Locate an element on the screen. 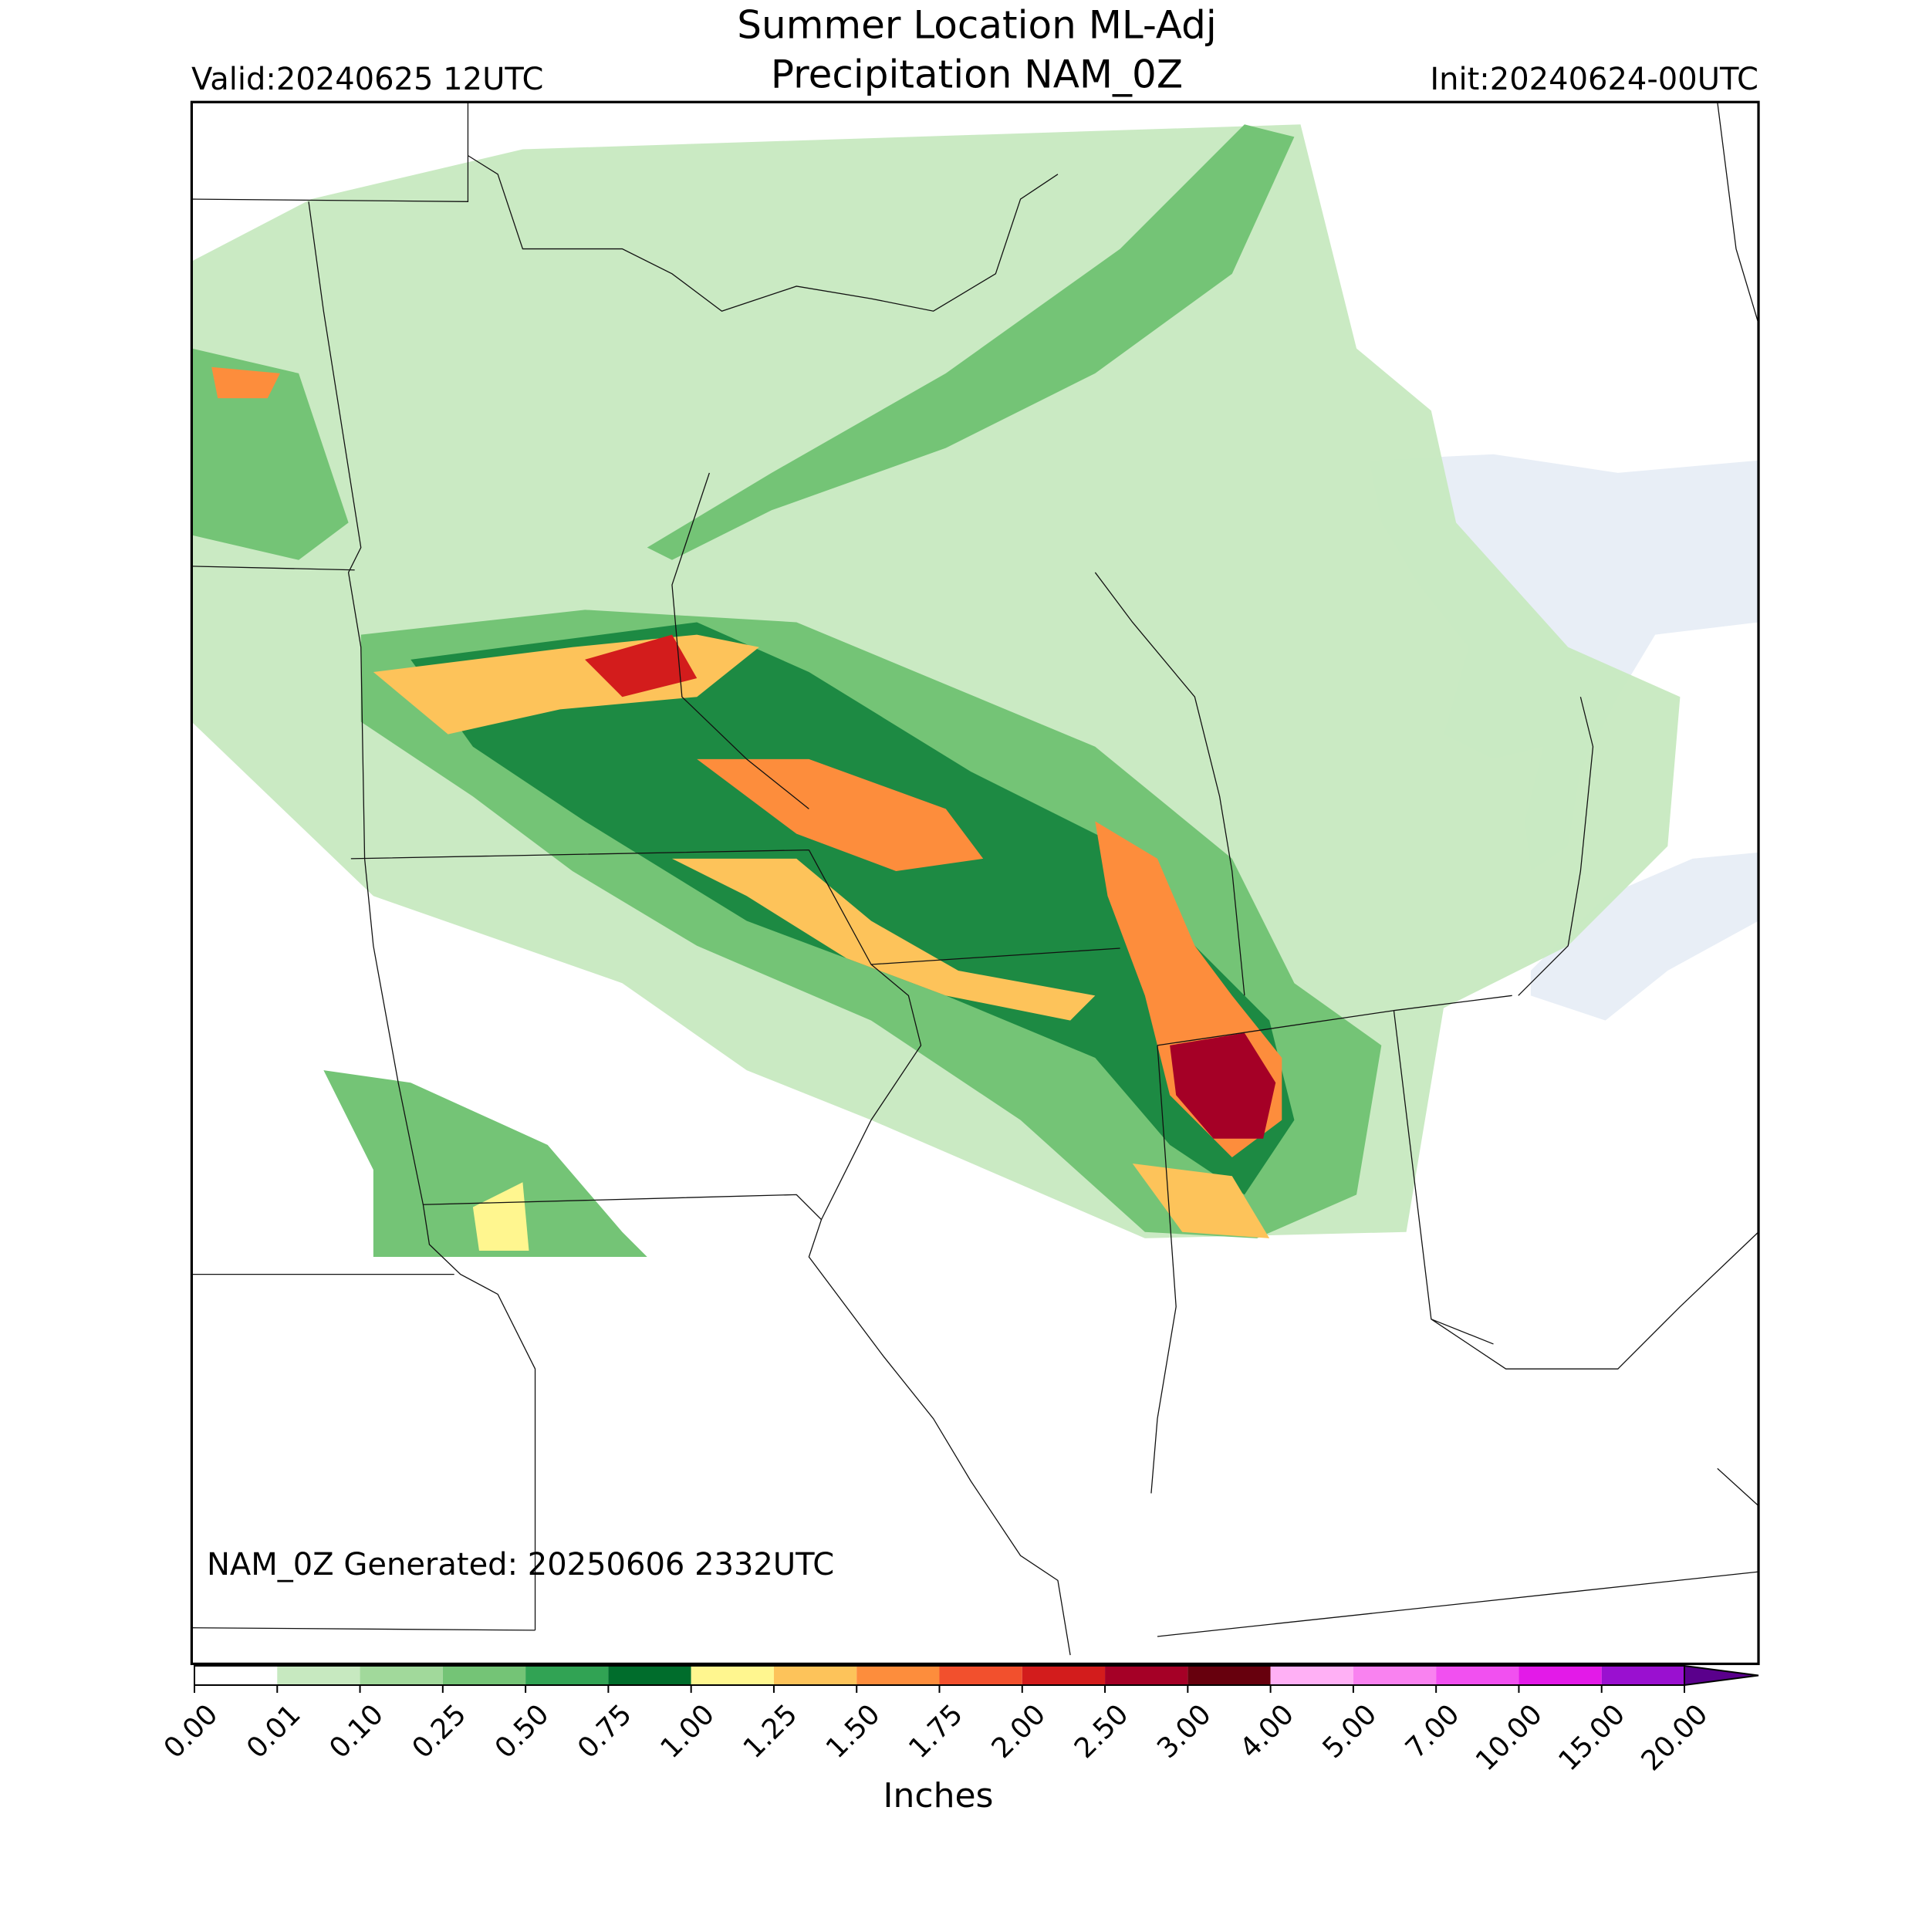 Image resolution: width=1929 pixels, height=1932 pixels. lake-erie is located at coordinates (1644, 936).